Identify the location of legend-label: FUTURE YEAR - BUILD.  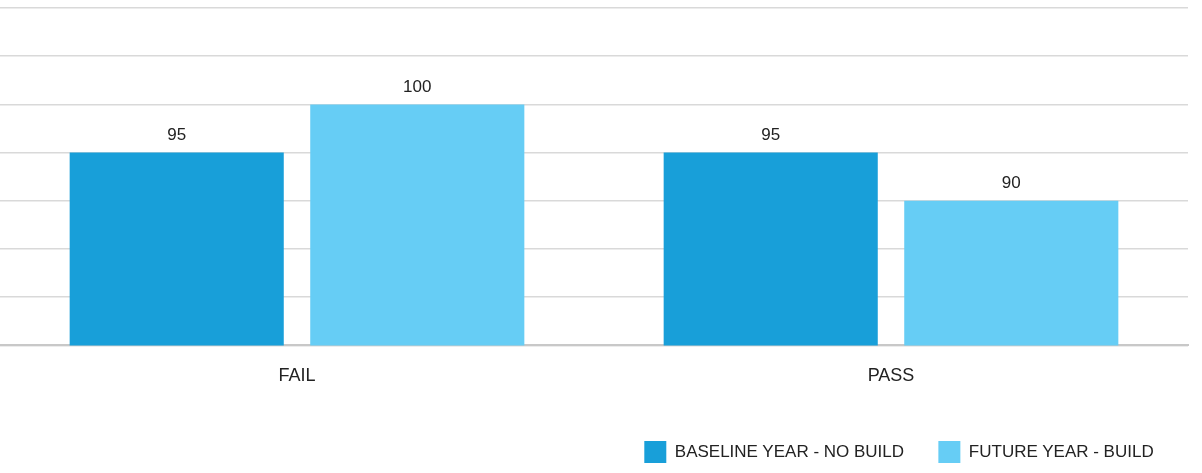
(1061, 451).